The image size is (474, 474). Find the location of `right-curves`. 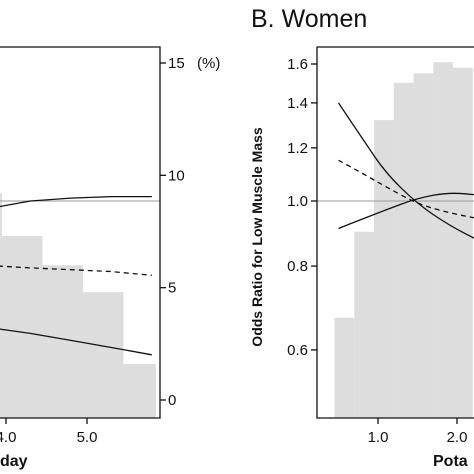

right-curves is located at coordinates (405, 170).